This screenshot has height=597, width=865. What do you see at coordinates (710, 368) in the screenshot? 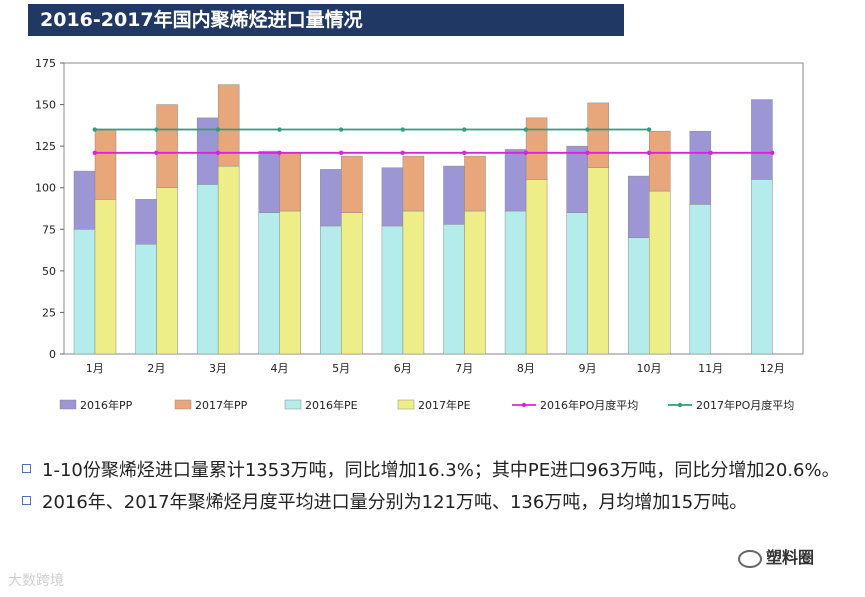
I see `x-tick-label: 11月` at bounding box center [710, 368].